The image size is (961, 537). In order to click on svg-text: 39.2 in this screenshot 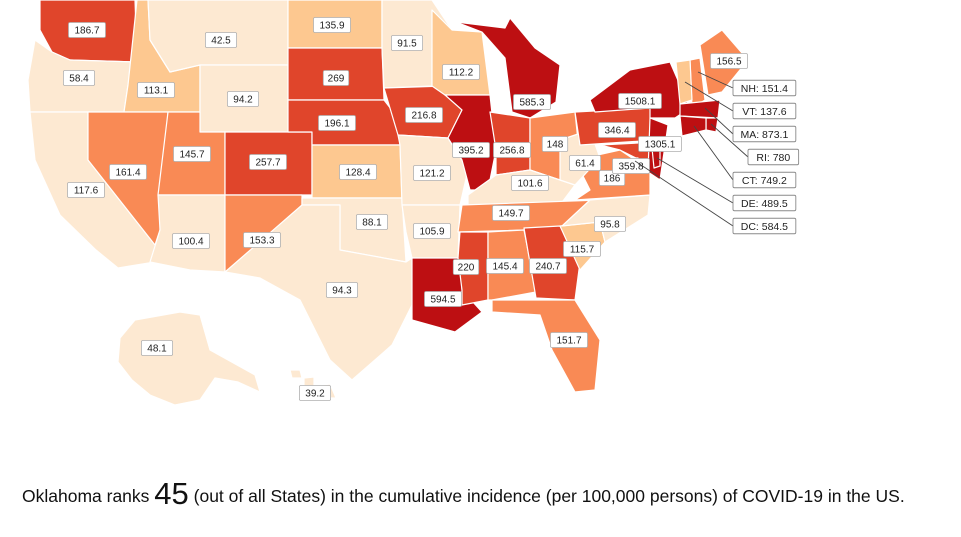, I will do `click(315, 394)`.